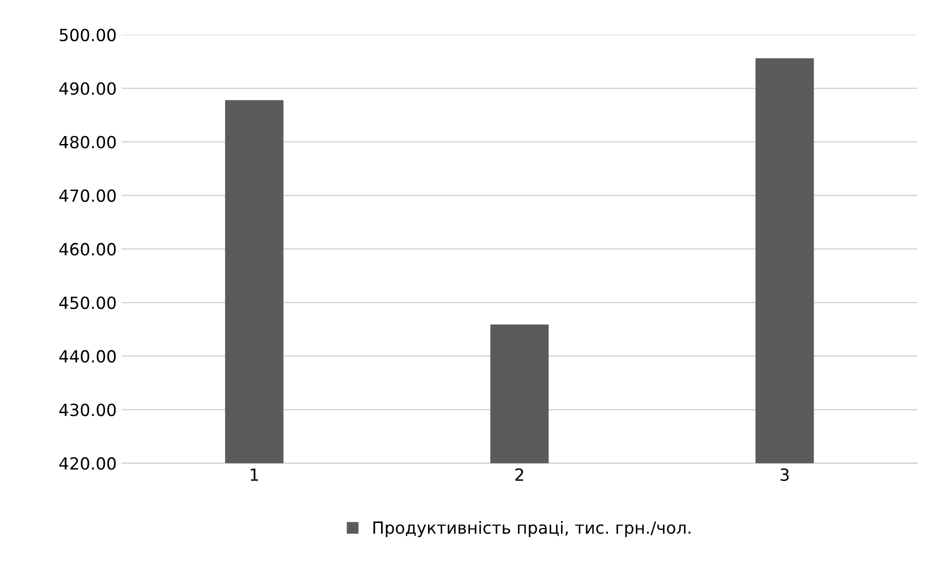  Describe the element at coordinates (87, 195) in the screenshot. I see `y-tick-label: 470.00` at that location.